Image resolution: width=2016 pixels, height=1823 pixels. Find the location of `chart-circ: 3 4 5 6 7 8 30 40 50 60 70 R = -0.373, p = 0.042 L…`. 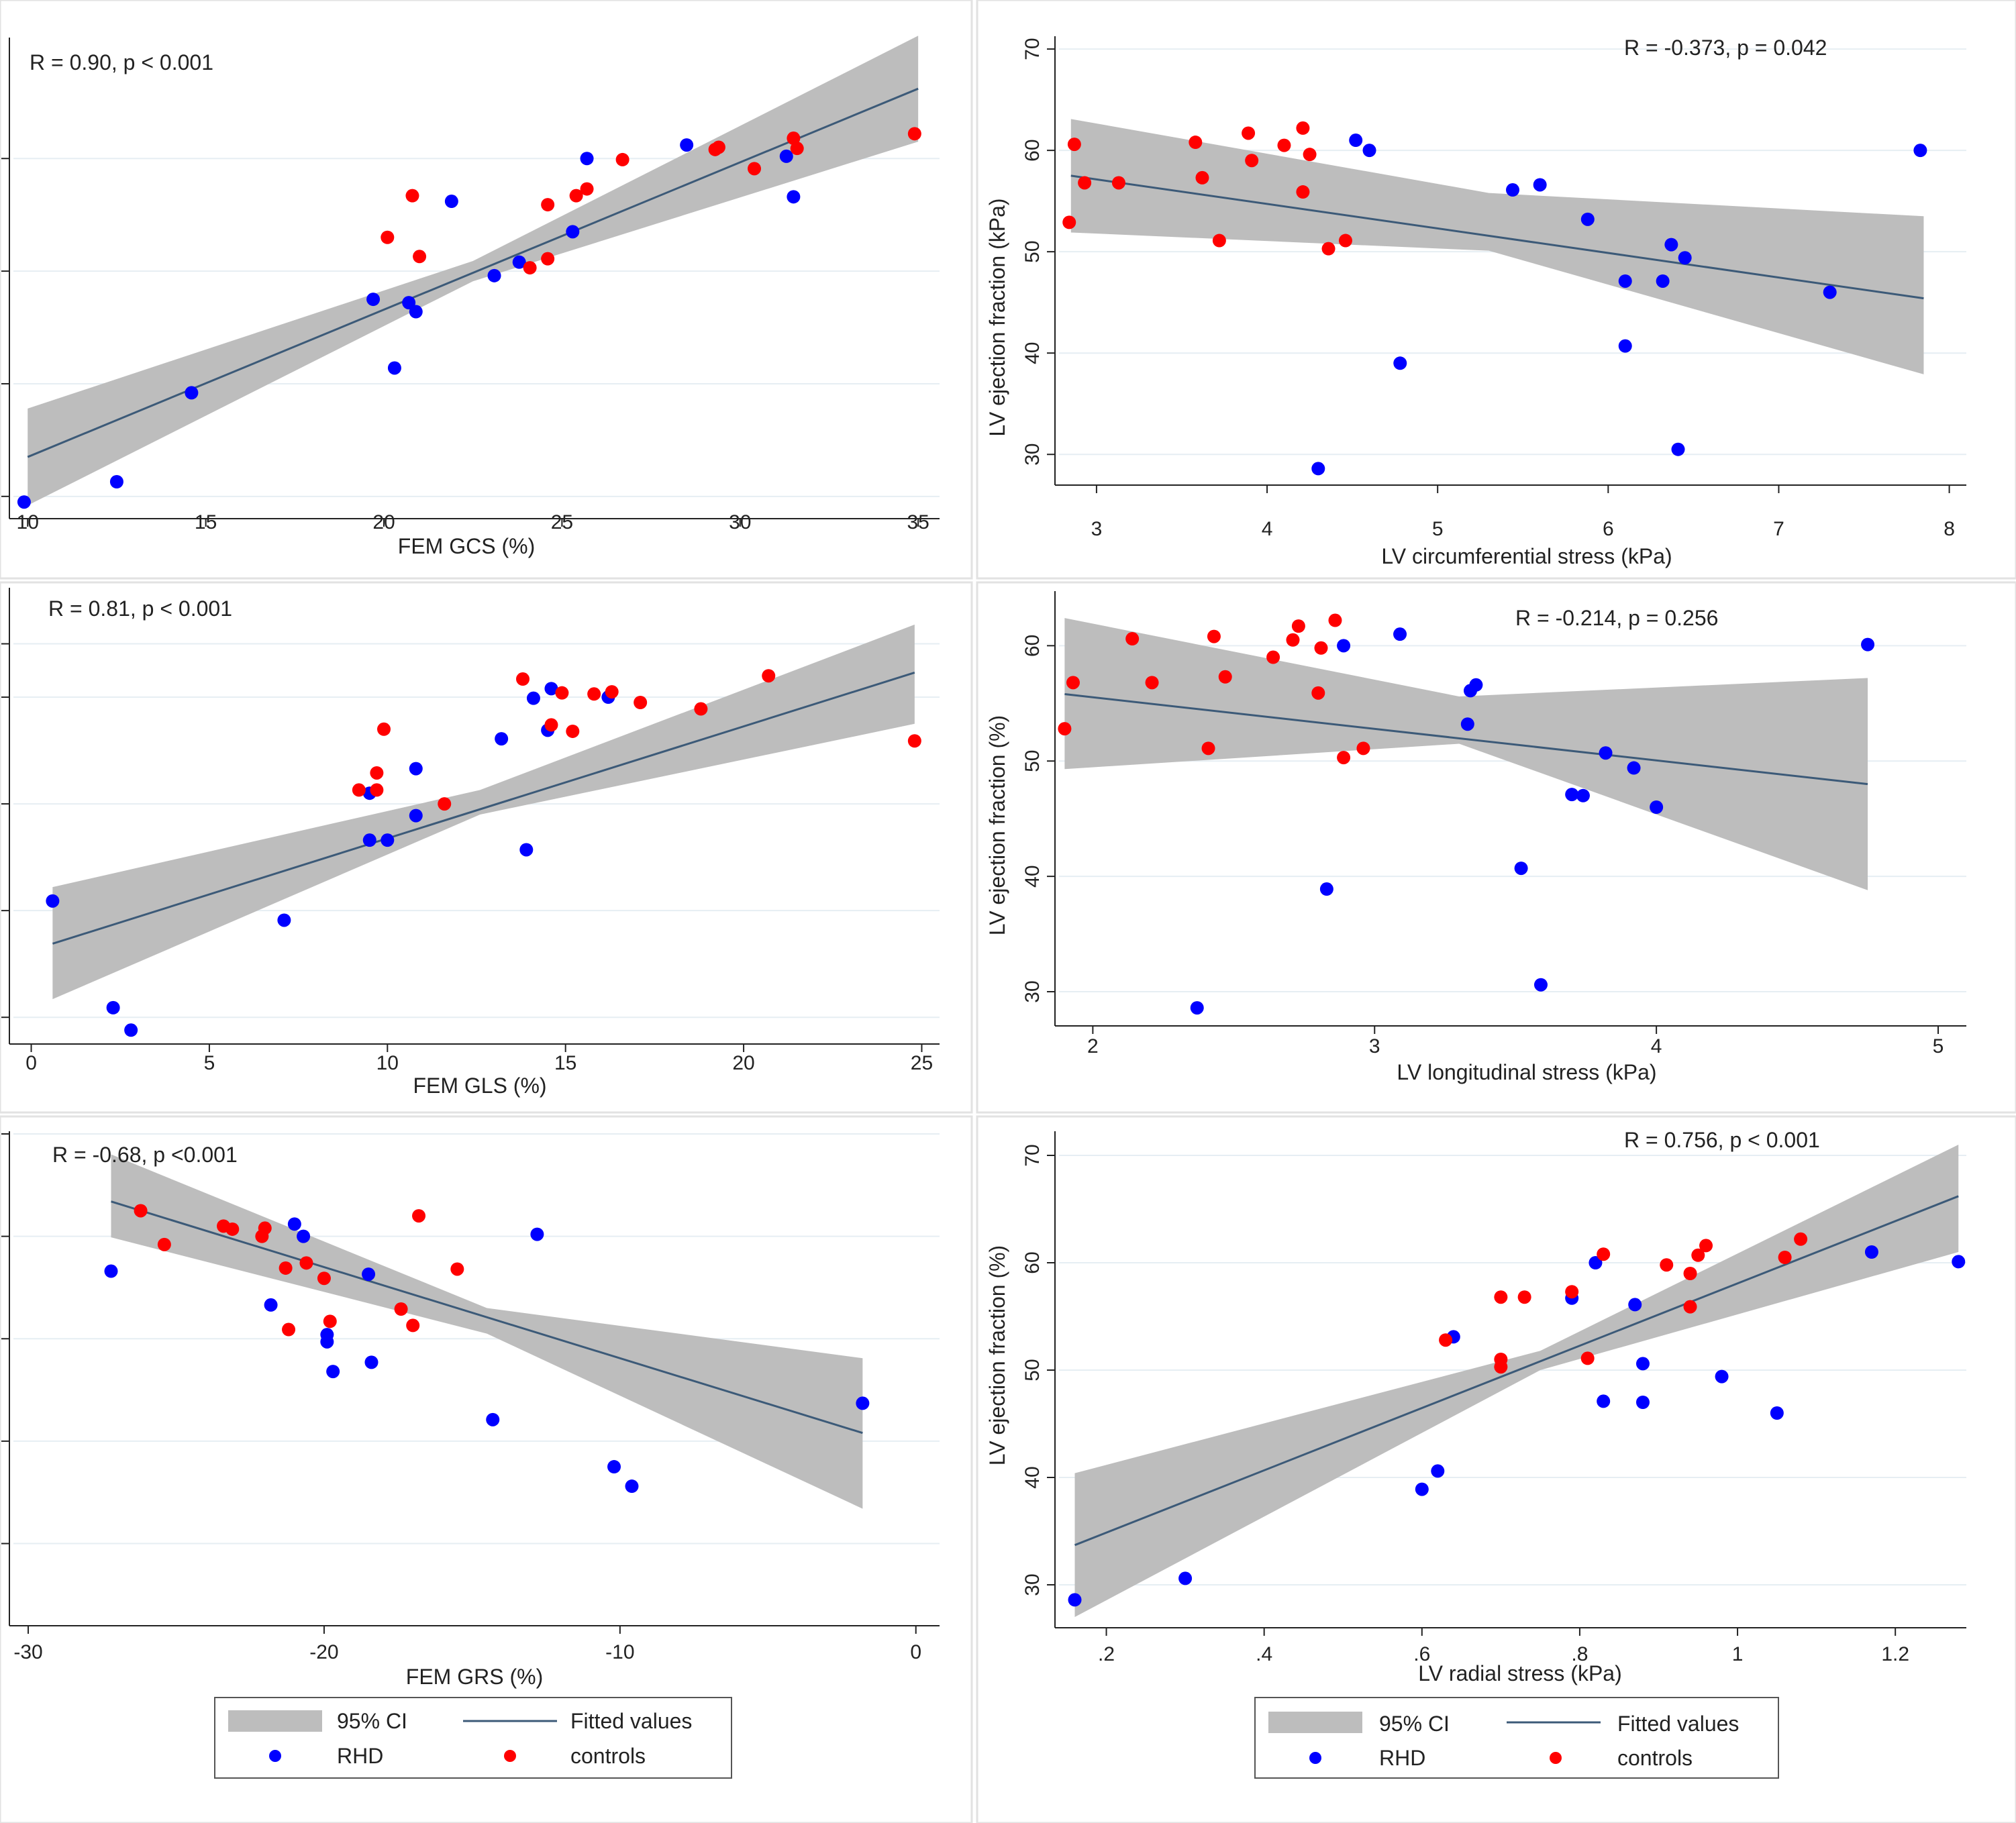

chart-circ: 3 4 5 6 7 8 30 40 50 60 70 R = -0.373, p = 0.042 L… is located at coordinates (1475, 302).